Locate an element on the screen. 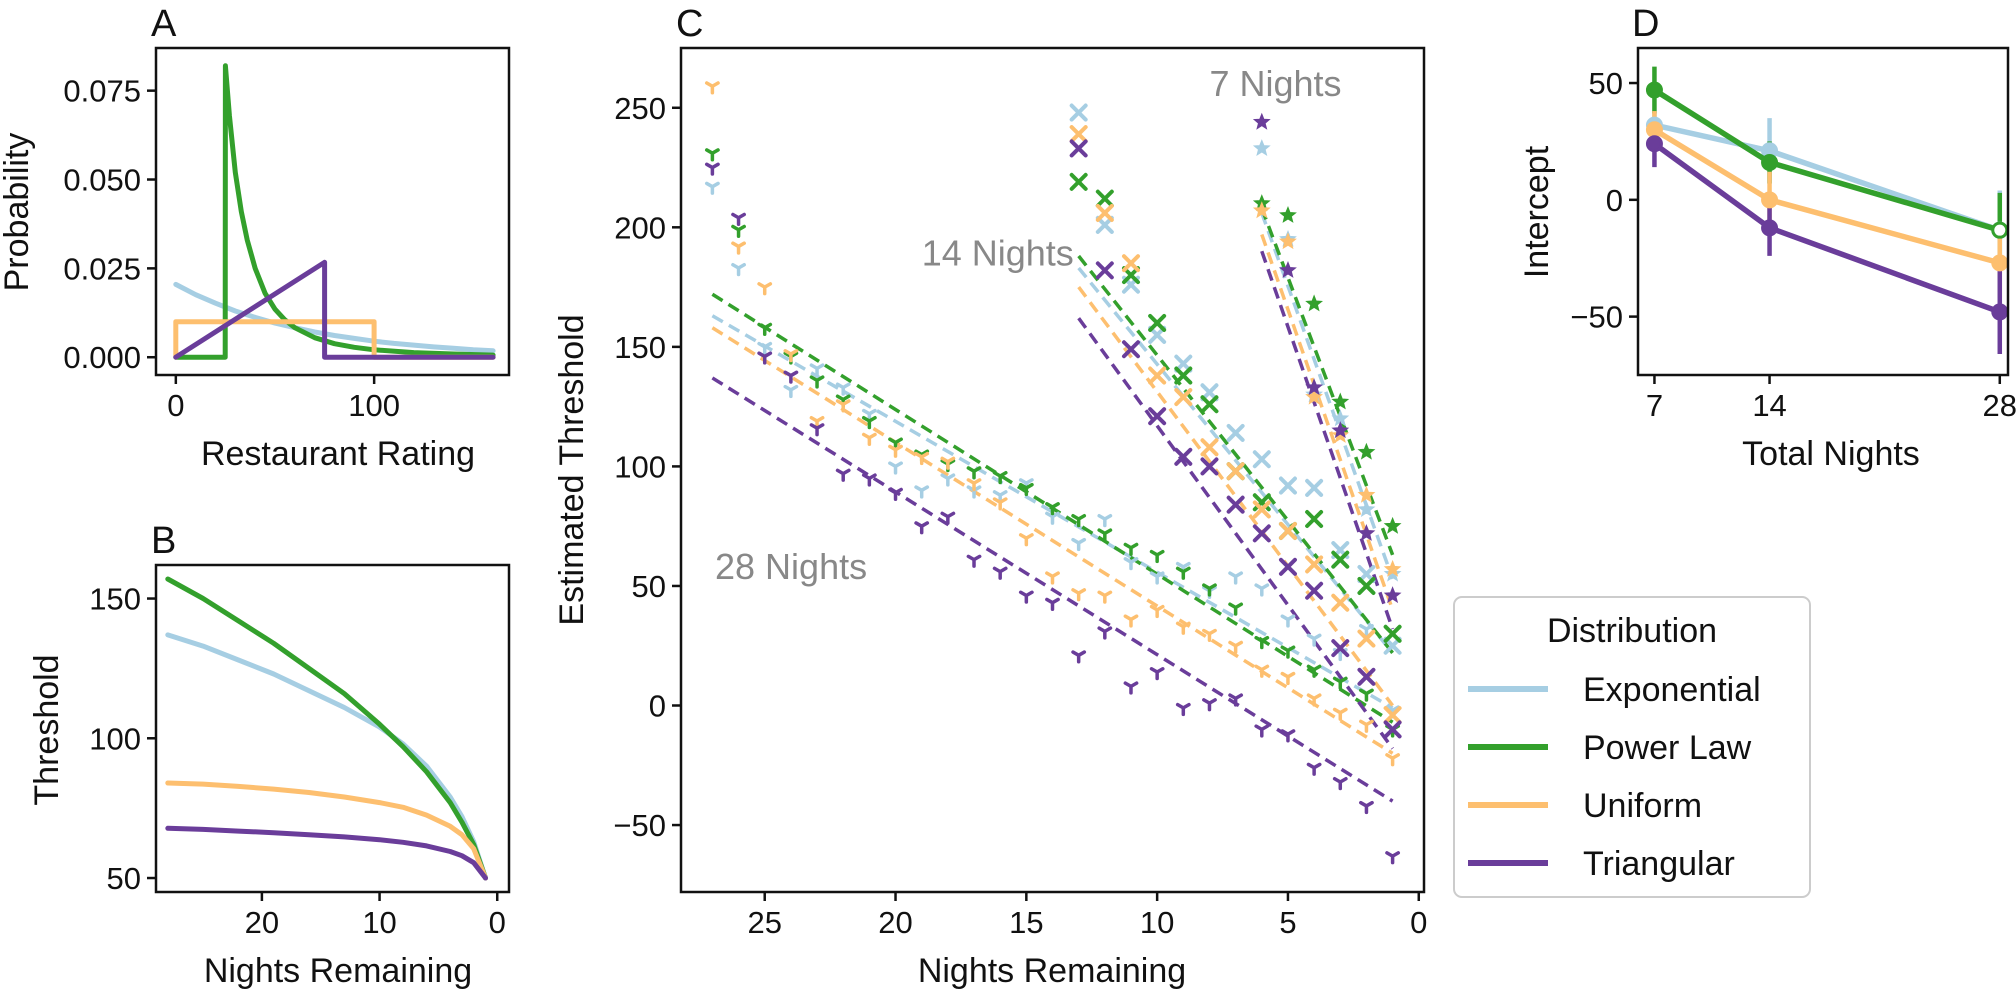  y-tick-label: 0.075 is located at coordinates (102, 91).